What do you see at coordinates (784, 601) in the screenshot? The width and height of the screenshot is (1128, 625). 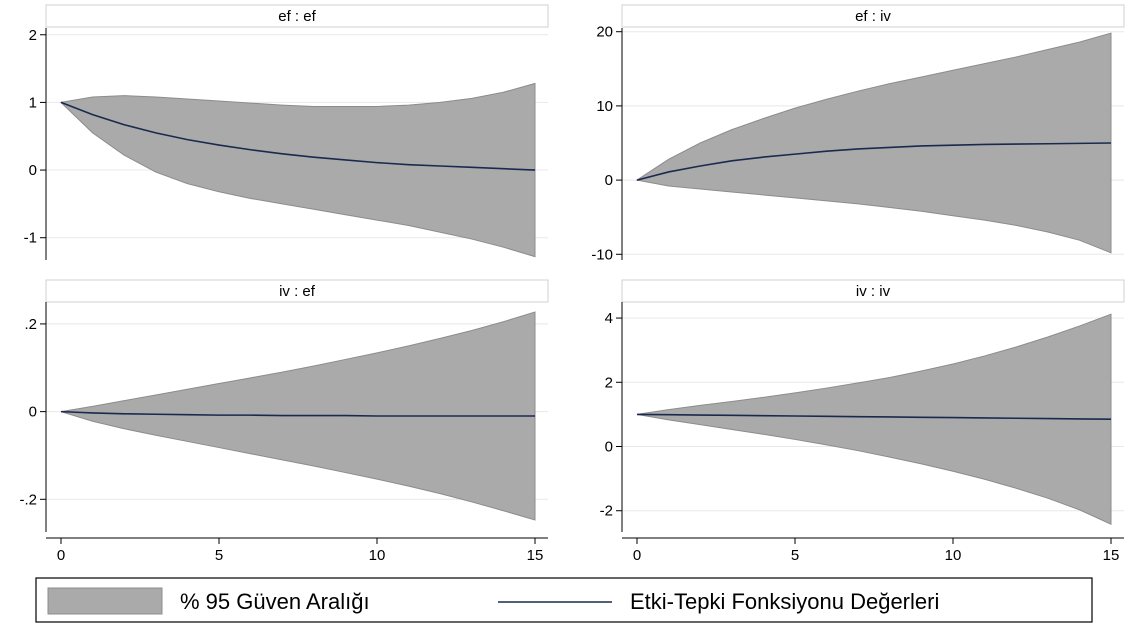 I see `legend-line-label: Etki-Tepki Fonksiyonu Değerleri` at bounding box center [784, 601].